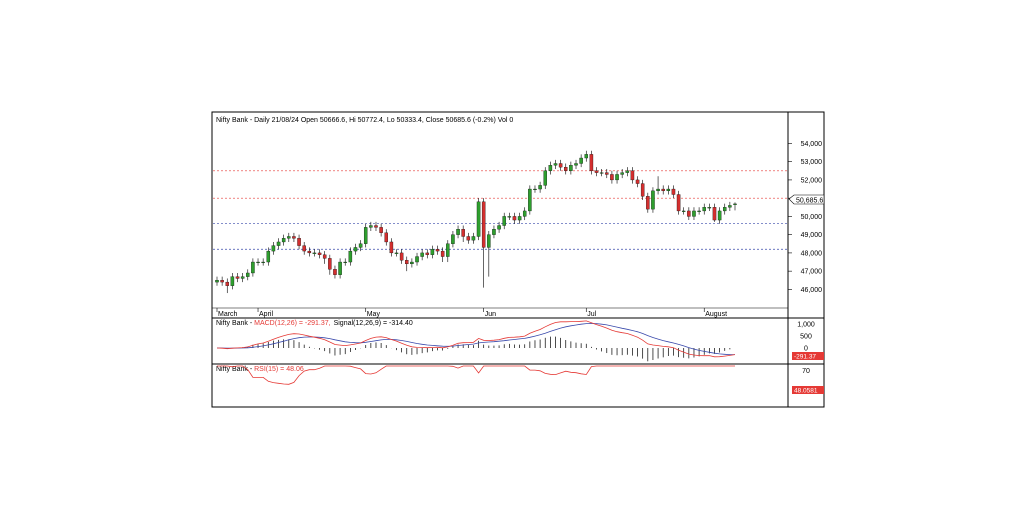  I want to click on time-tick-label-0: March, so click(228, 314).